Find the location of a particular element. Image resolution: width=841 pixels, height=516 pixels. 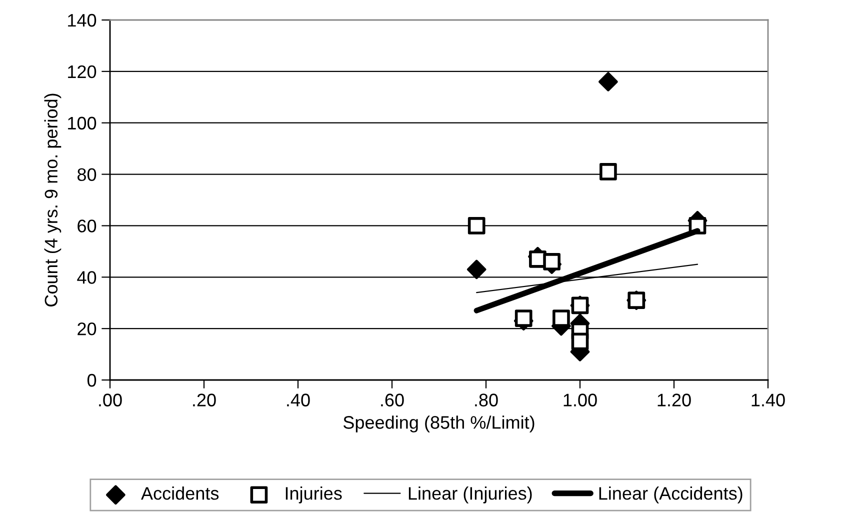

y-tick-label: 120 is located at coordinates (82, 71).